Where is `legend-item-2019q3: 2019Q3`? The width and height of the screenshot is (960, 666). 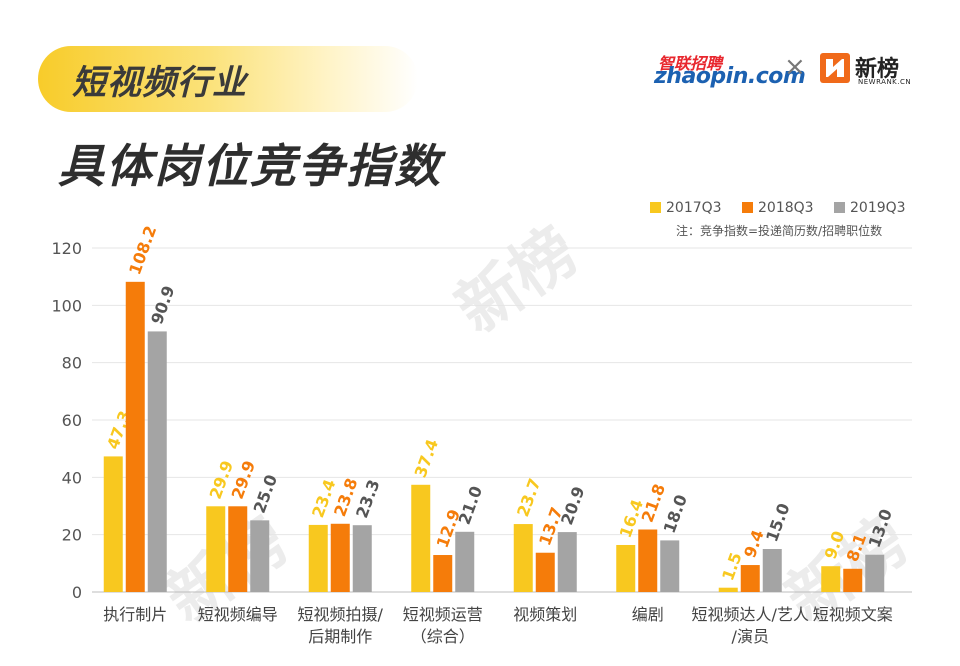
legend-item-2019q3: 2019Q3 is located at coordinates (870, 208).